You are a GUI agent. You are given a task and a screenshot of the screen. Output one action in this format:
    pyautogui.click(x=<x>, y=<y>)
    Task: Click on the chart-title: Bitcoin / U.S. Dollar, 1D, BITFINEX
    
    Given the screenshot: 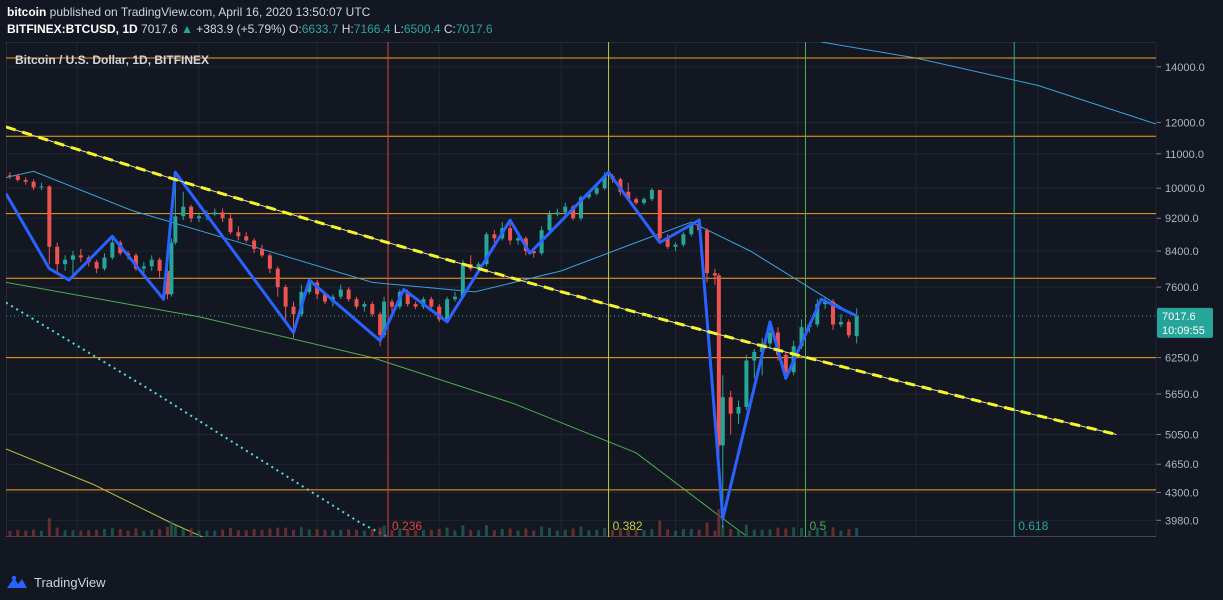 What is the action you would take?
    pyautogui.click(x=112, y=60)
    